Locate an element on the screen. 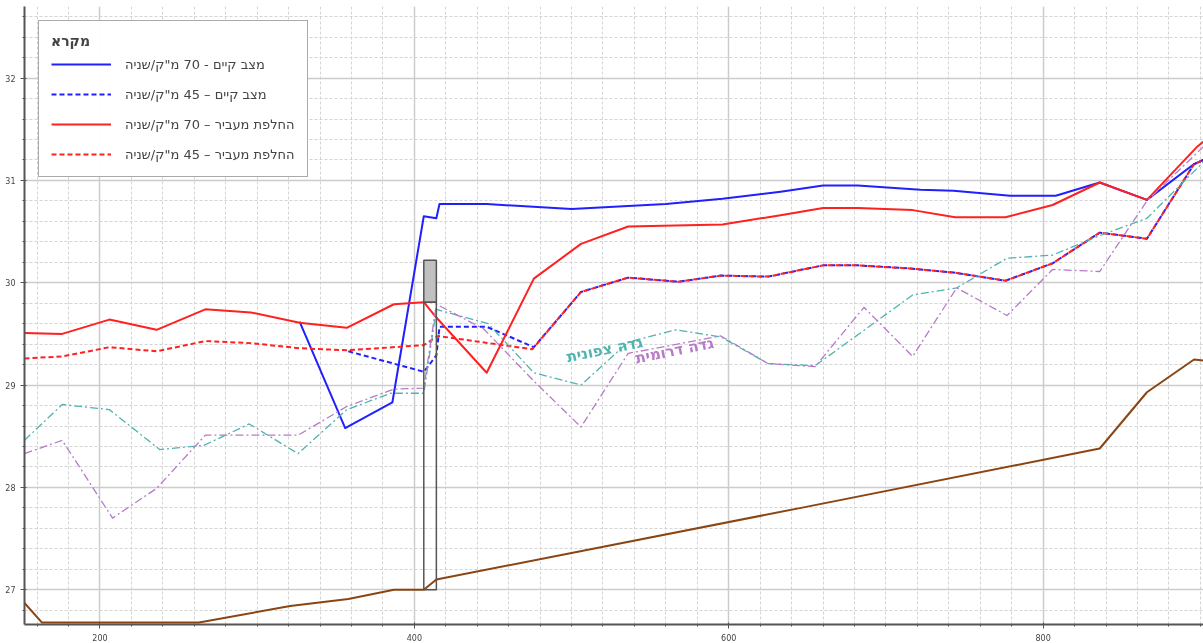 This screenshot has width=1203, height=643. y-tick-label: 29 is located at coordinates (10, 386).